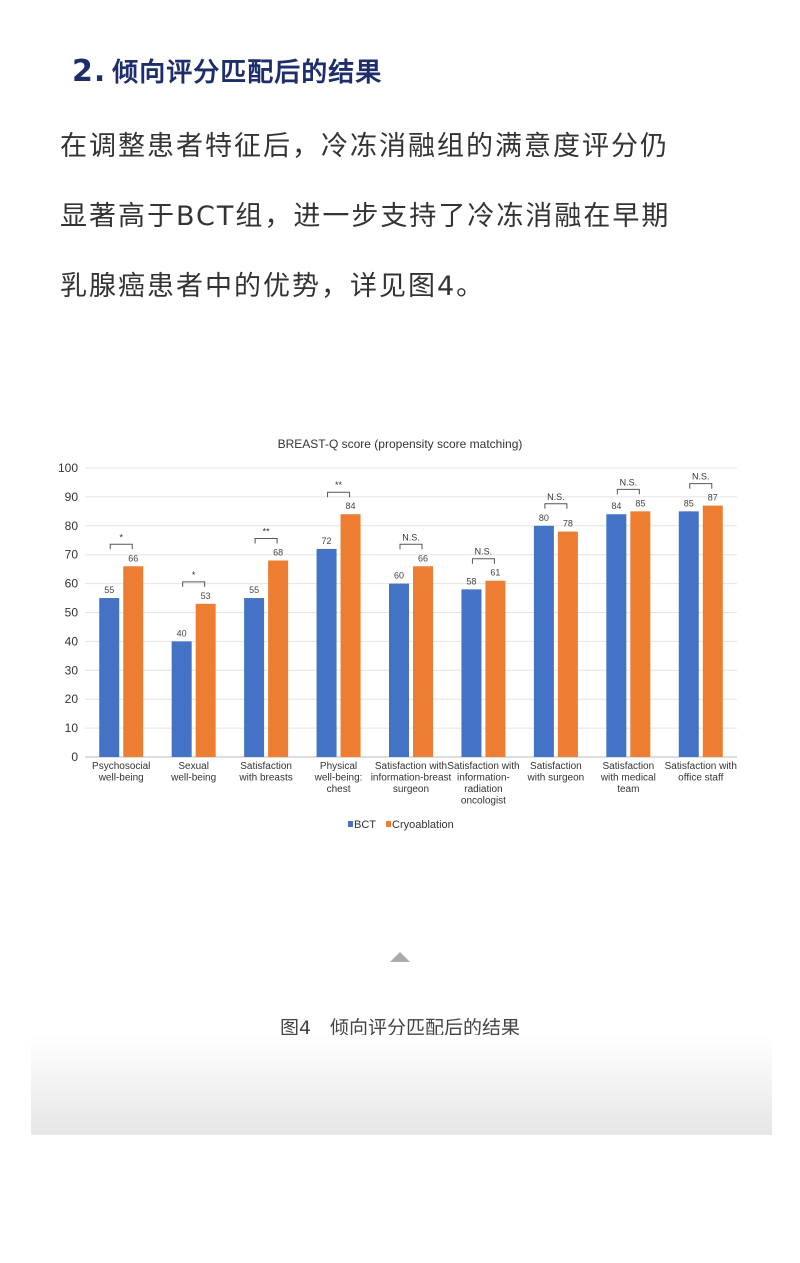 The width and height of the screenshot is (800, 1263). Describe the element at coordinates (72, 584) in the screenshot. I see `y-tick-label: 60` at that location.